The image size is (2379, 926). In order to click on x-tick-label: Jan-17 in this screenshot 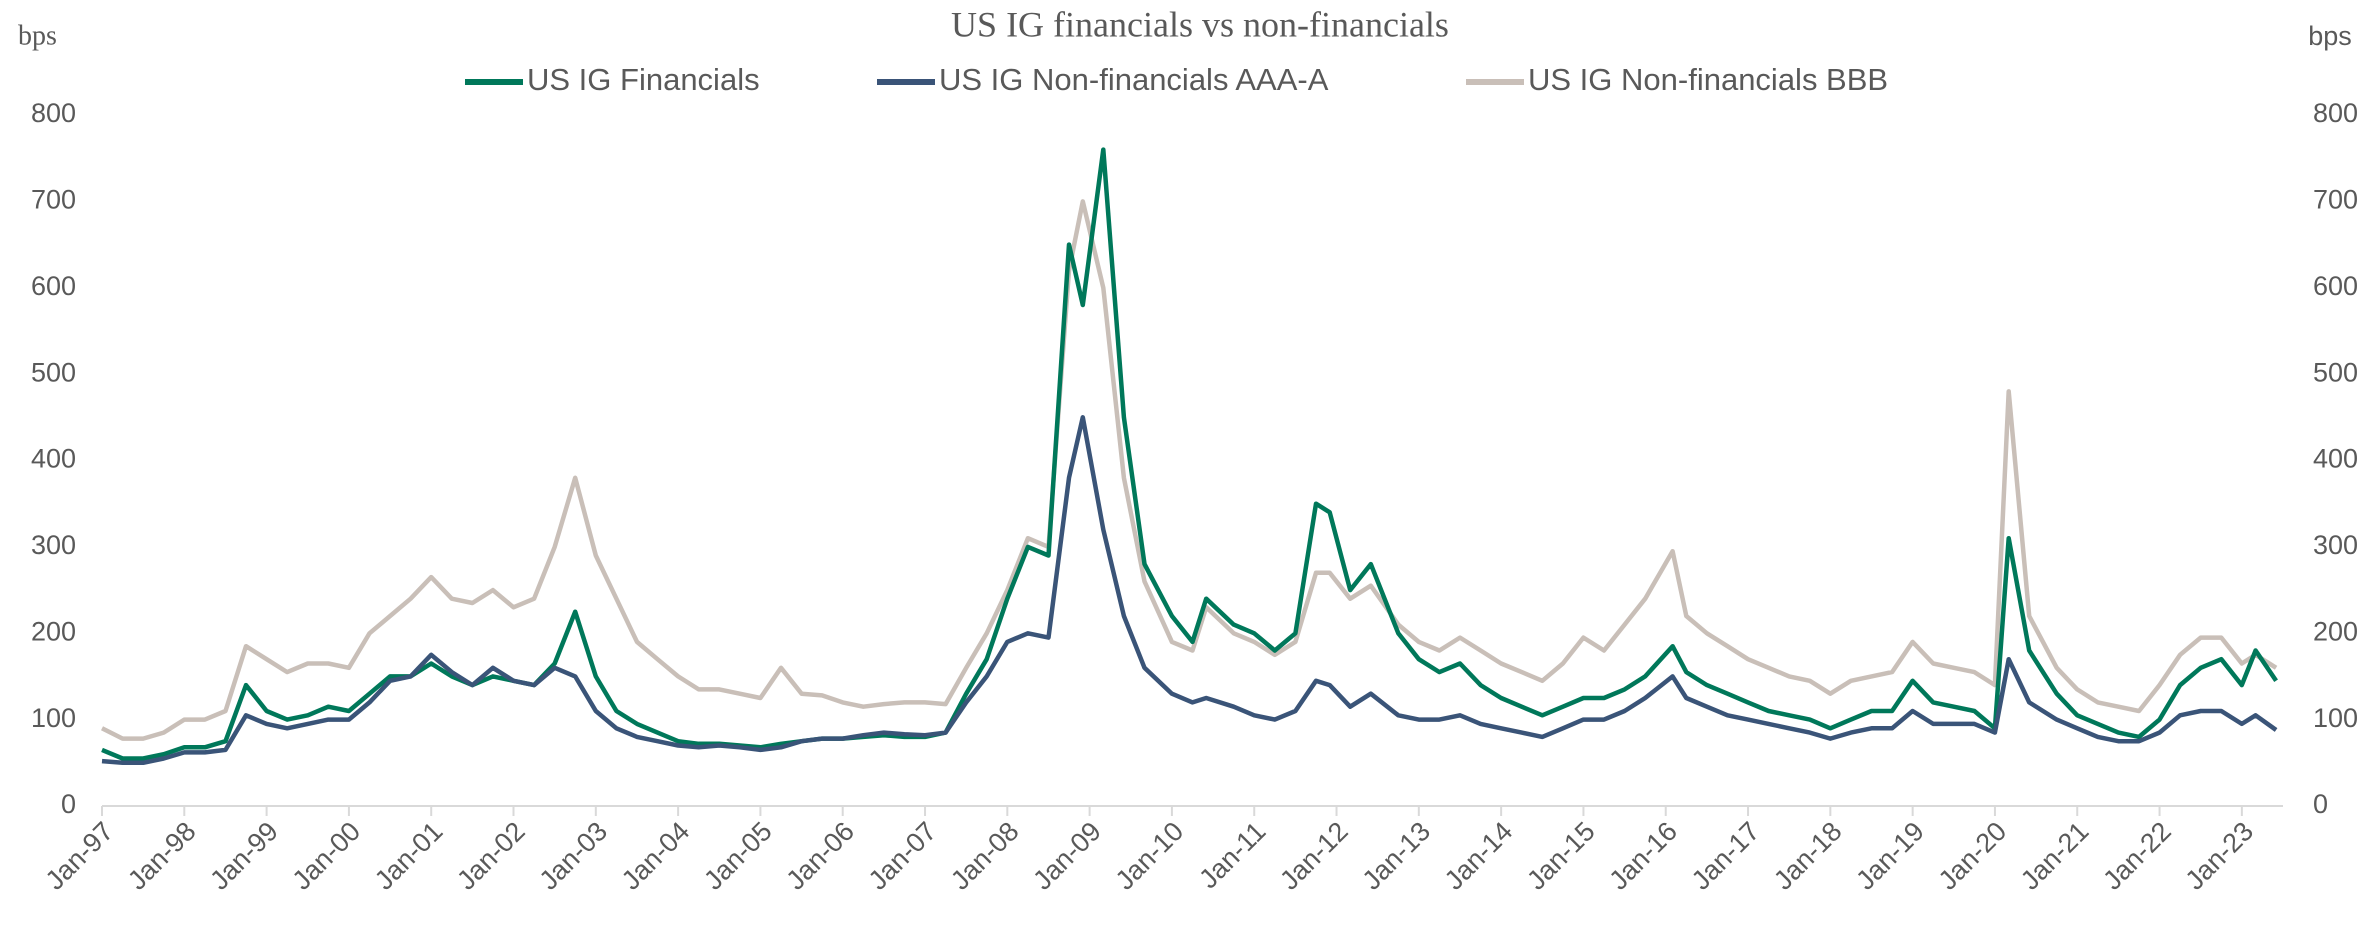, I will do `click(1726, 856)`.